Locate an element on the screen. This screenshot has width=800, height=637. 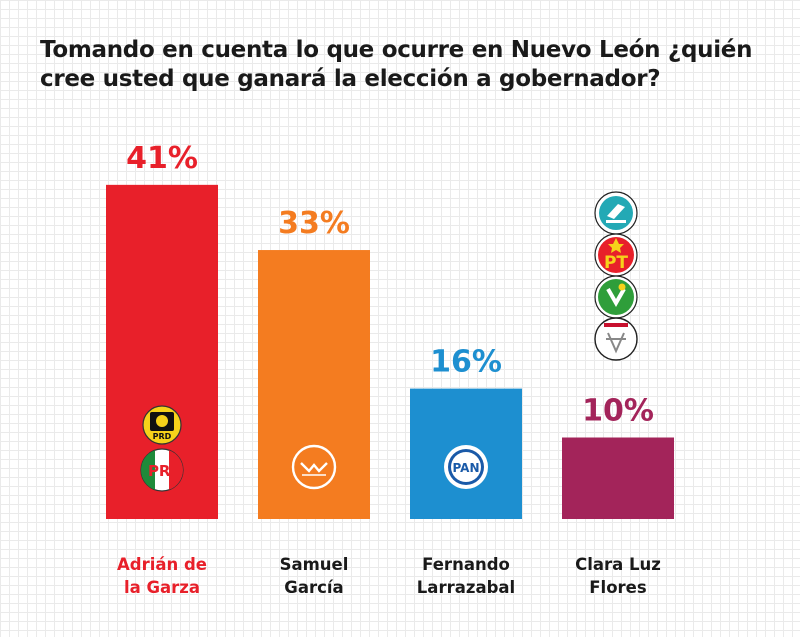
value-label: 33% is located at coordinates (314, 223).